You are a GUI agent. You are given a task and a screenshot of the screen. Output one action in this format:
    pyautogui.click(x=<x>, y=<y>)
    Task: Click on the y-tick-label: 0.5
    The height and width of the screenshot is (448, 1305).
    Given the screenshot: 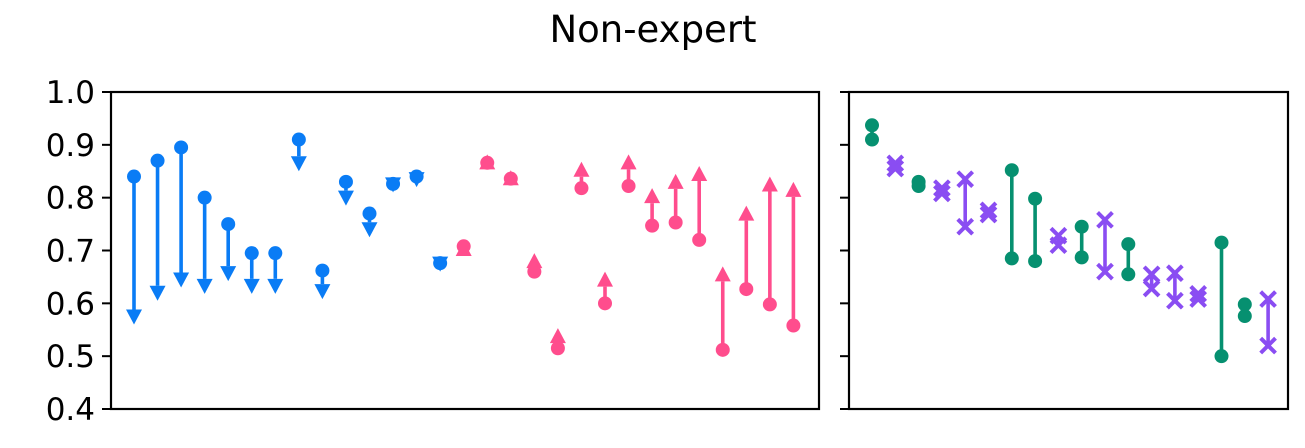 What is the action you would take?
    pyautogui.click(x=70, y=357)
    